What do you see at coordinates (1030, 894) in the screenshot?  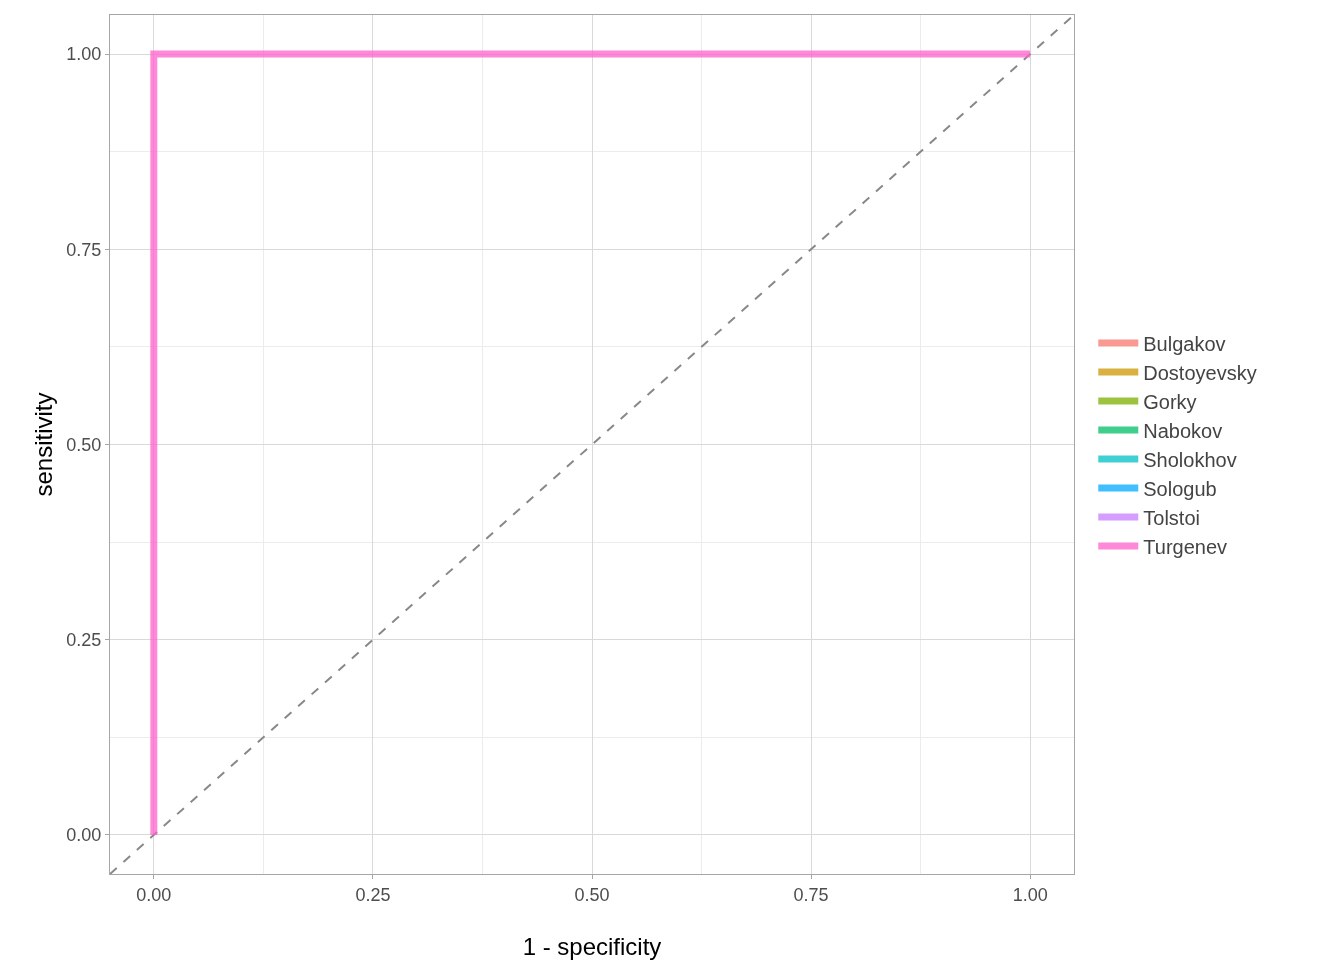 I see `x-tick-label: 1.00` at bounding box center [1030, 894].